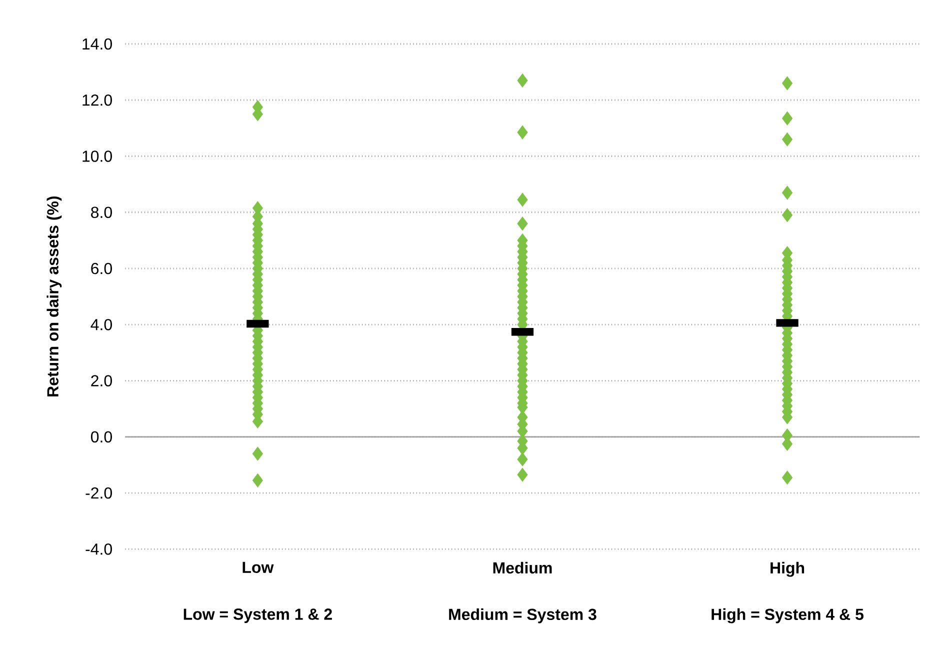  I want to click on text: High = System 4 & 5, so click(788, 616).